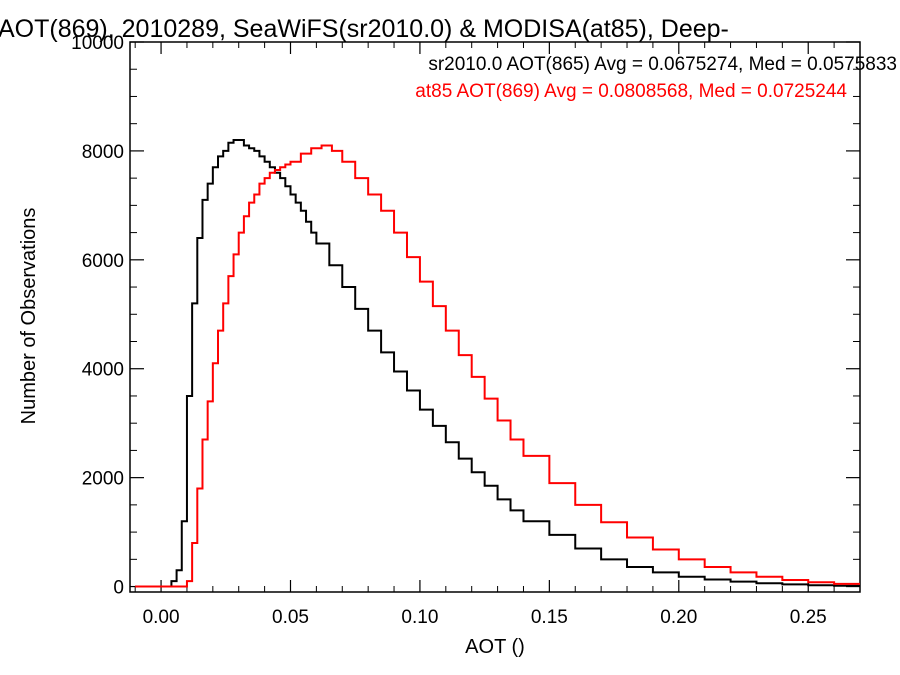 This screenshot has width=900, height=675. I want to click on y-tick-label: 8000, so click(103, 152).